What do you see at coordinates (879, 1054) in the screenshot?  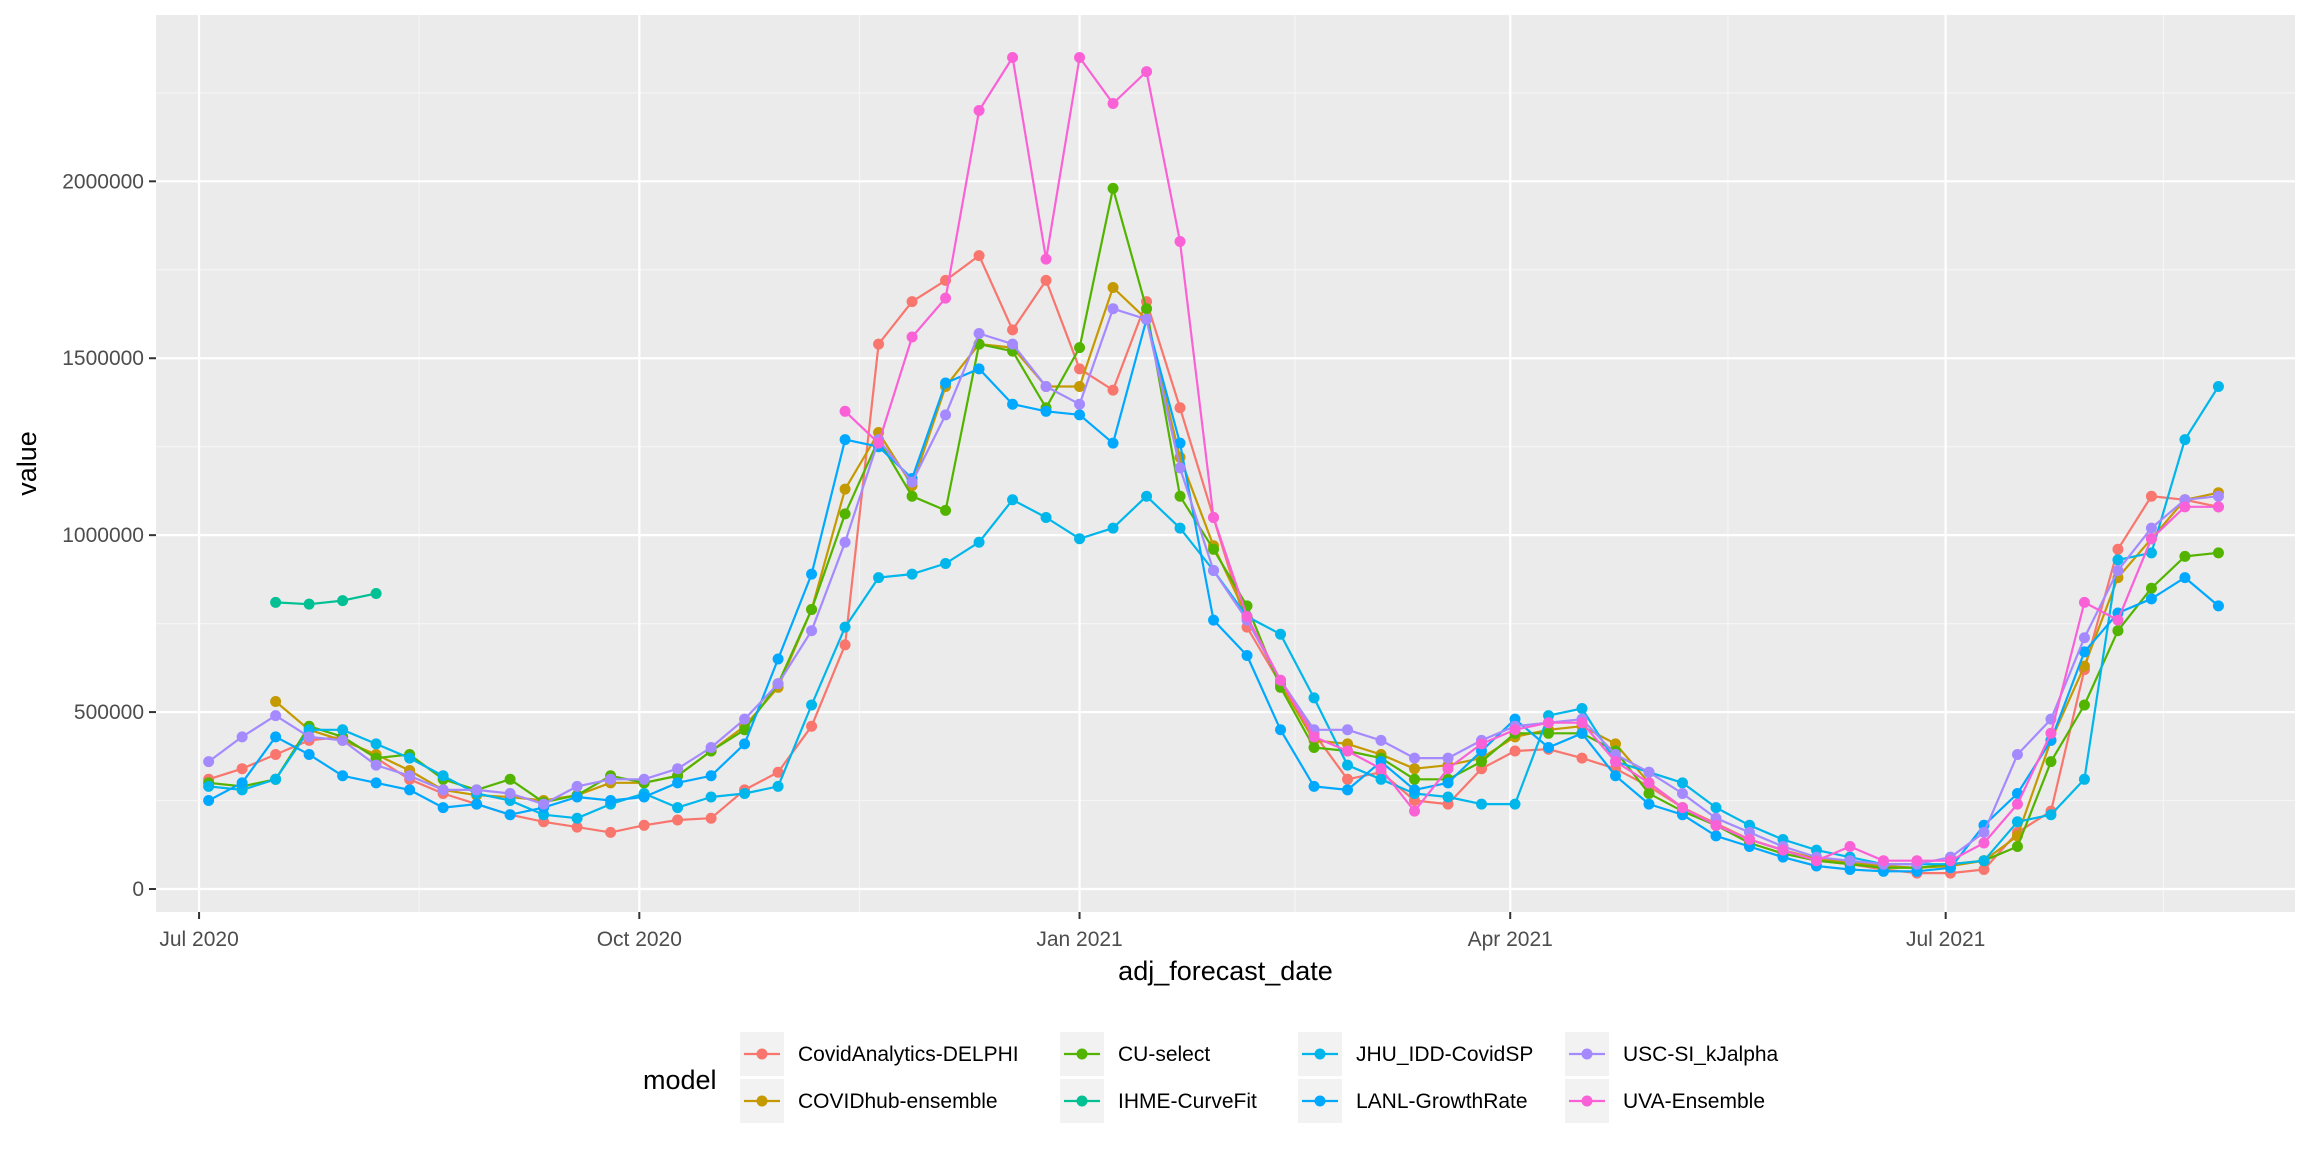 I see `legend-item-CovidAnalytics-DELPHI: CovidAnalytics-DELPHI` at bounding box center [879, 1054].